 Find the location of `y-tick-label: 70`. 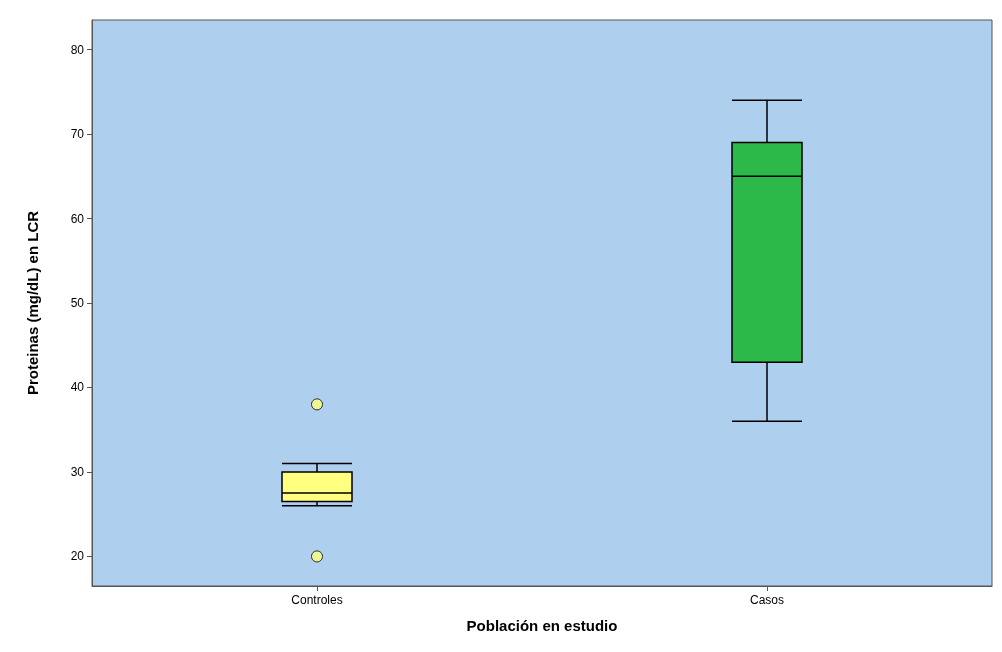

y-tick-label: 70 is located at coordinates (77, 134).